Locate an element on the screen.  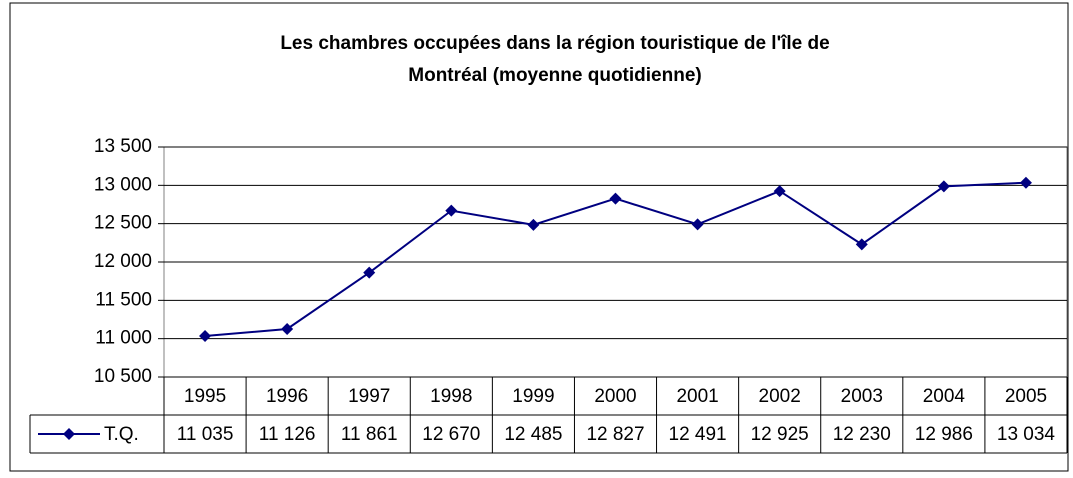
x-tick-label: 2003 is located at coordinates (862, 396).